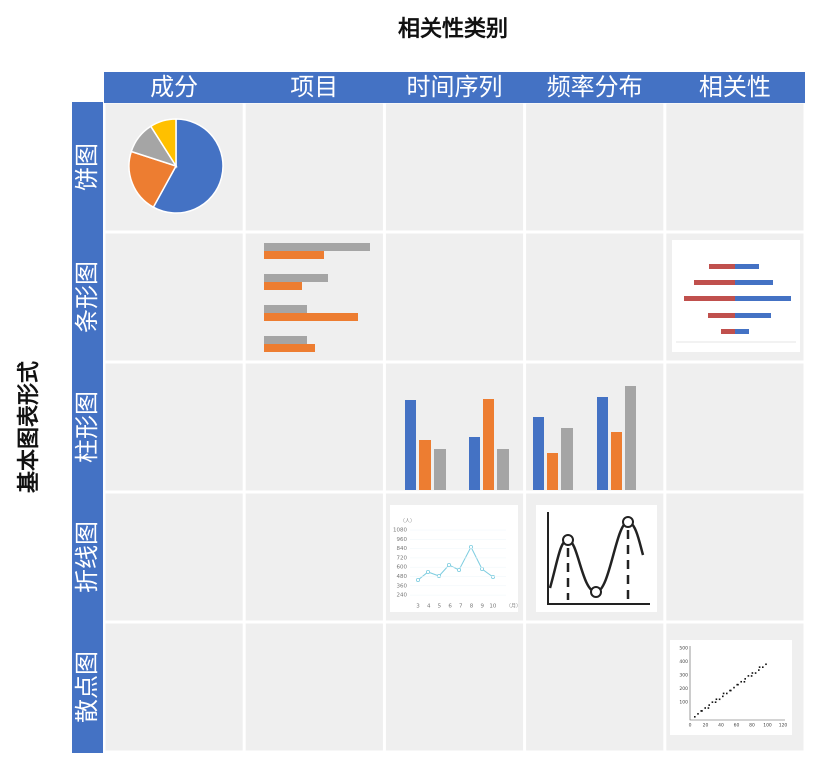  What do you see at coordinates (455, 564) in the screenshot?
I see `line-points` at bounding box center [455, 564].